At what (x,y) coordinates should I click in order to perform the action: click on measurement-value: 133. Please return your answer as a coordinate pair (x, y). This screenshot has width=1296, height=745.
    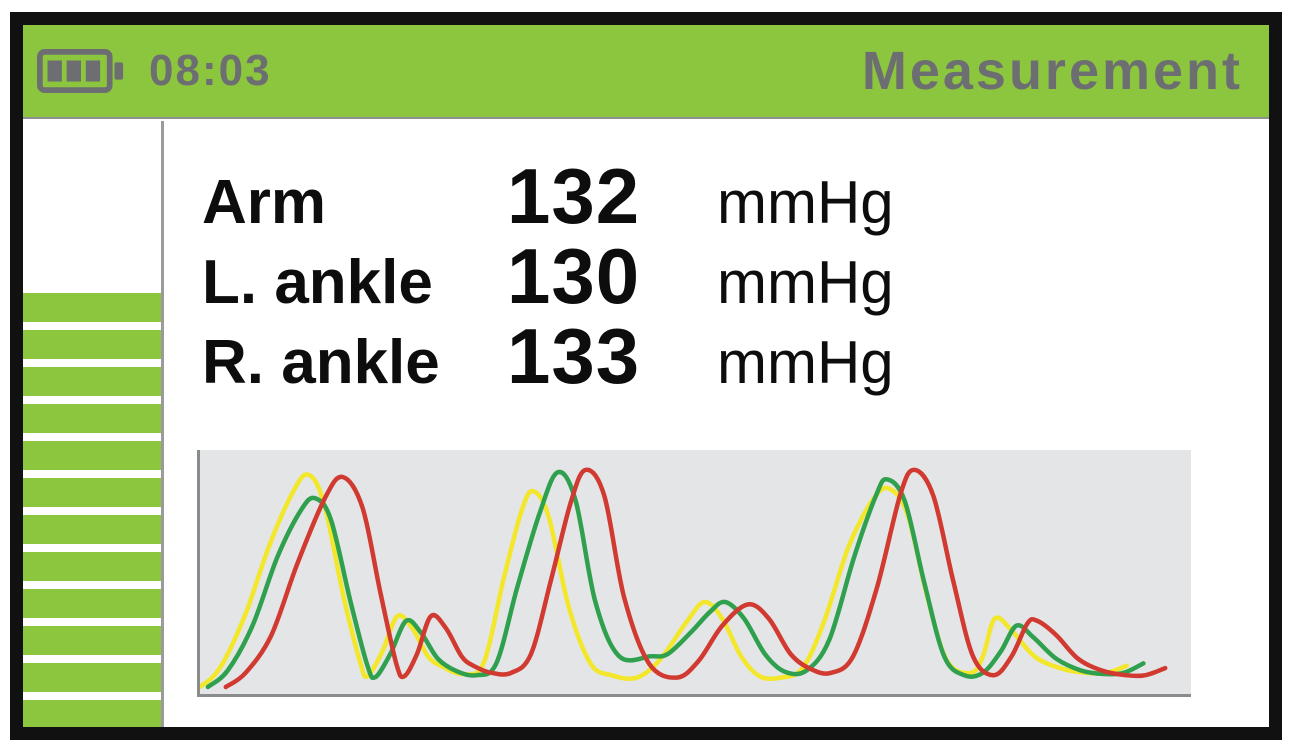
    Looking at the image, I should click on (574, 356).